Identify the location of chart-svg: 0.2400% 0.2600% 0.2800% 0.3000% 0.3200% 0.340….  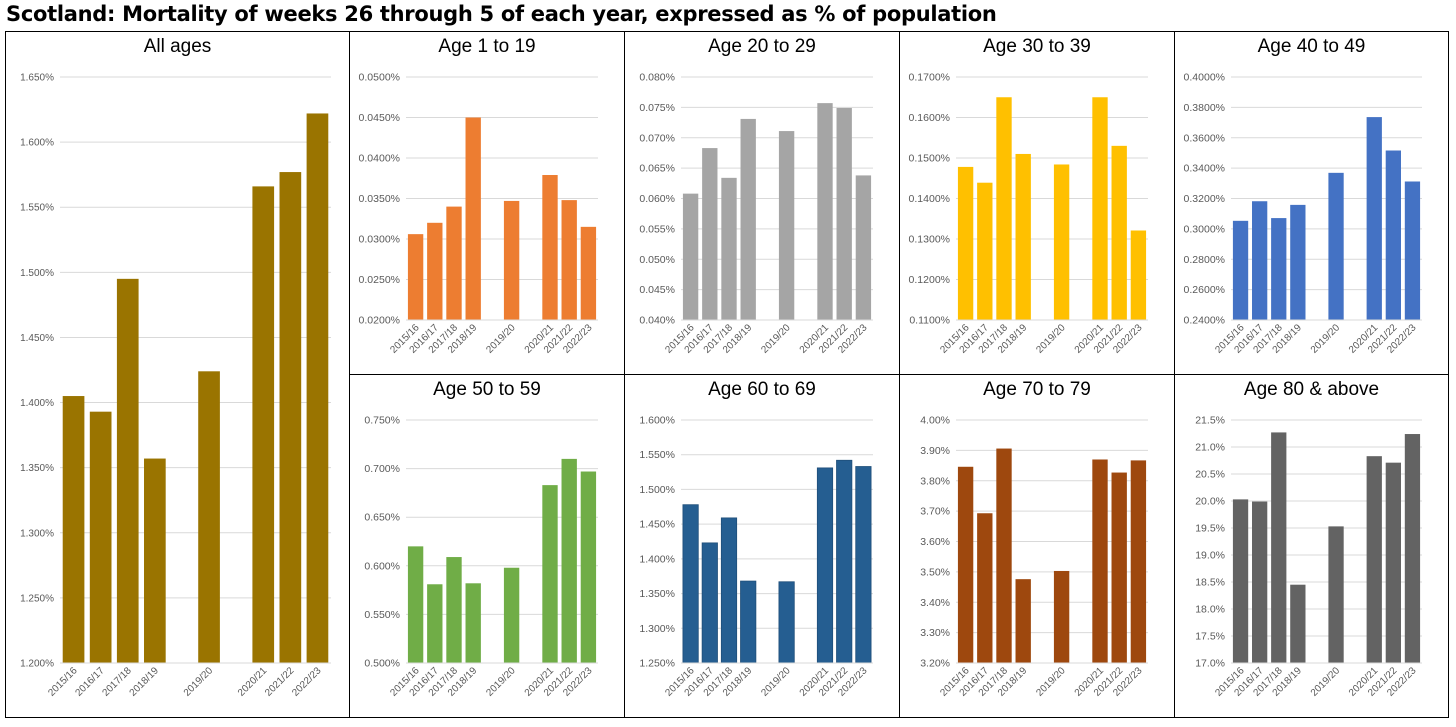
(1303, 214).